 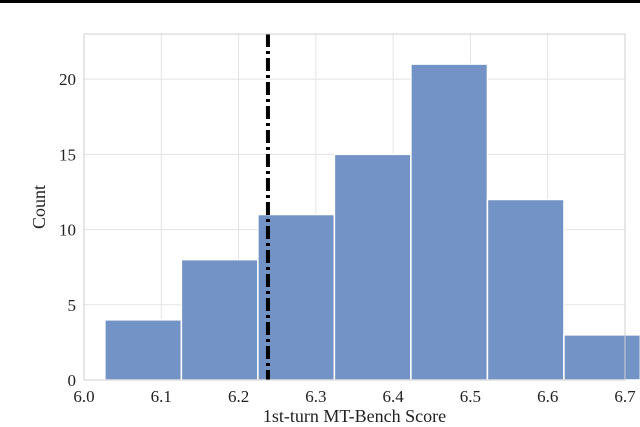 What do you see at coordinates (320, 1) in the screenshot?
I see `top-border` at bounding box center [320, 1].